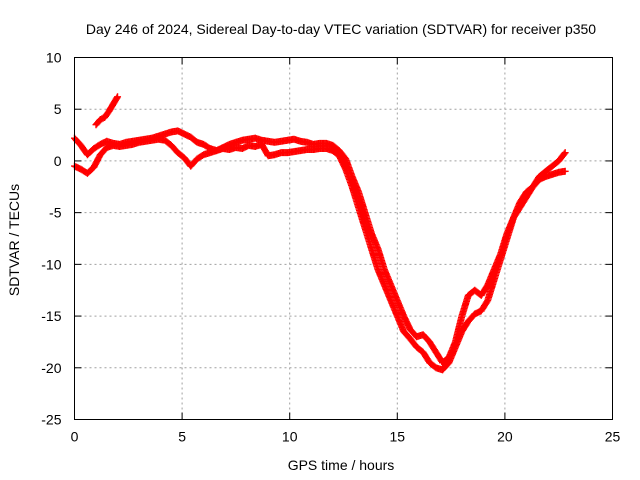 The height and width of the screenshot is (480, 640). Describe the element at coordinates (51, 420) in the screenshot. I see `y-tick-label: -25` at that location.